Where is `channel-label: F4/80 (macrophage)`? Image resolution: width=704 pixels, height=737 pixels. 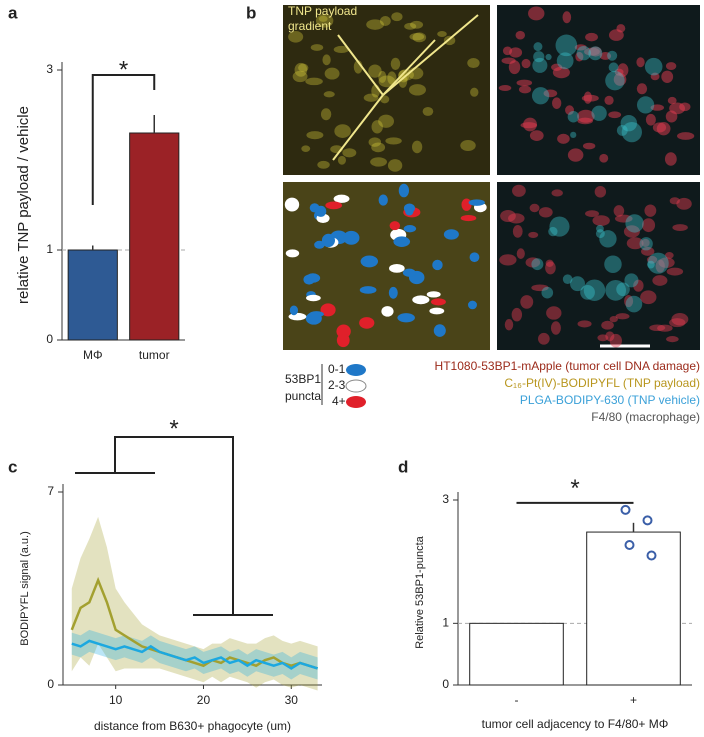 channel-label: F4/80 (macrophage) is located at coordinates (645, 417).